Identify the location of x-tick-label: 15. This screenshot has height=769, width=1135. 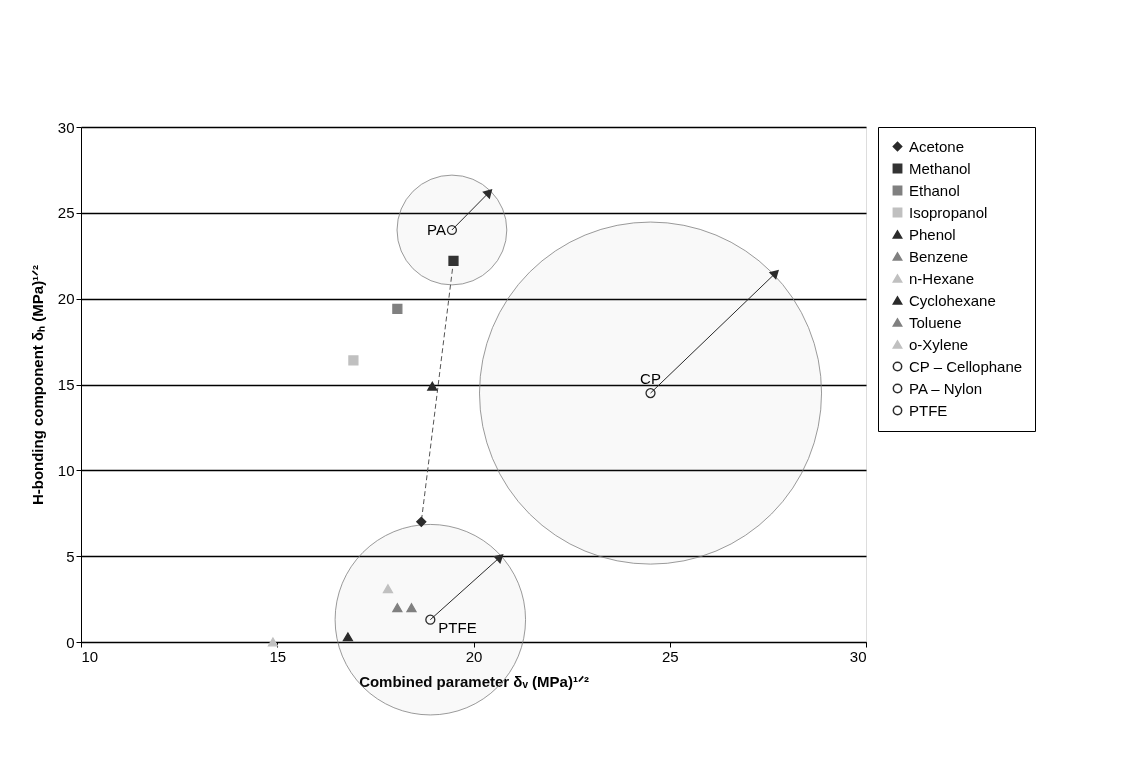
(278, 656).